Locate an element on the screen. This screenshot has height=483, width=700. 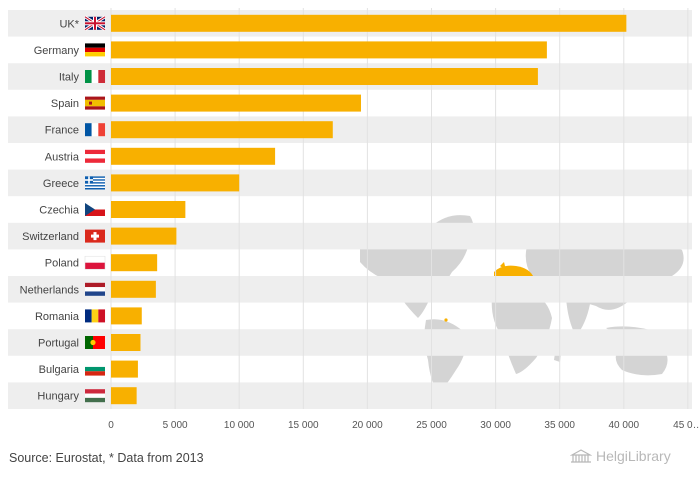
category-label: Hungary is located at coordinates (58, 397).